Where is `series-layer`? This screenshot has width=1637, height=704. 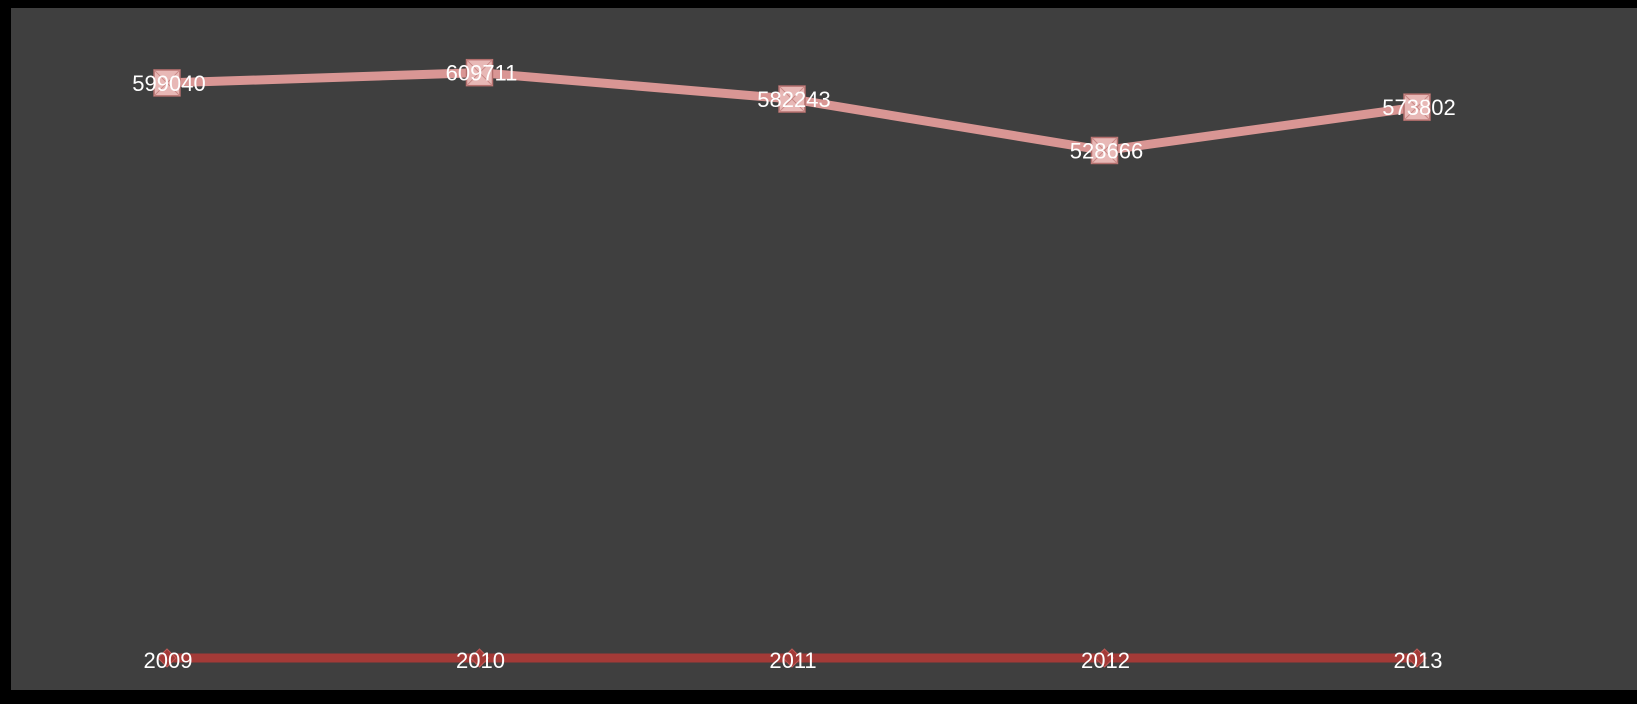 series-layer is located at coordinates (792, 111).